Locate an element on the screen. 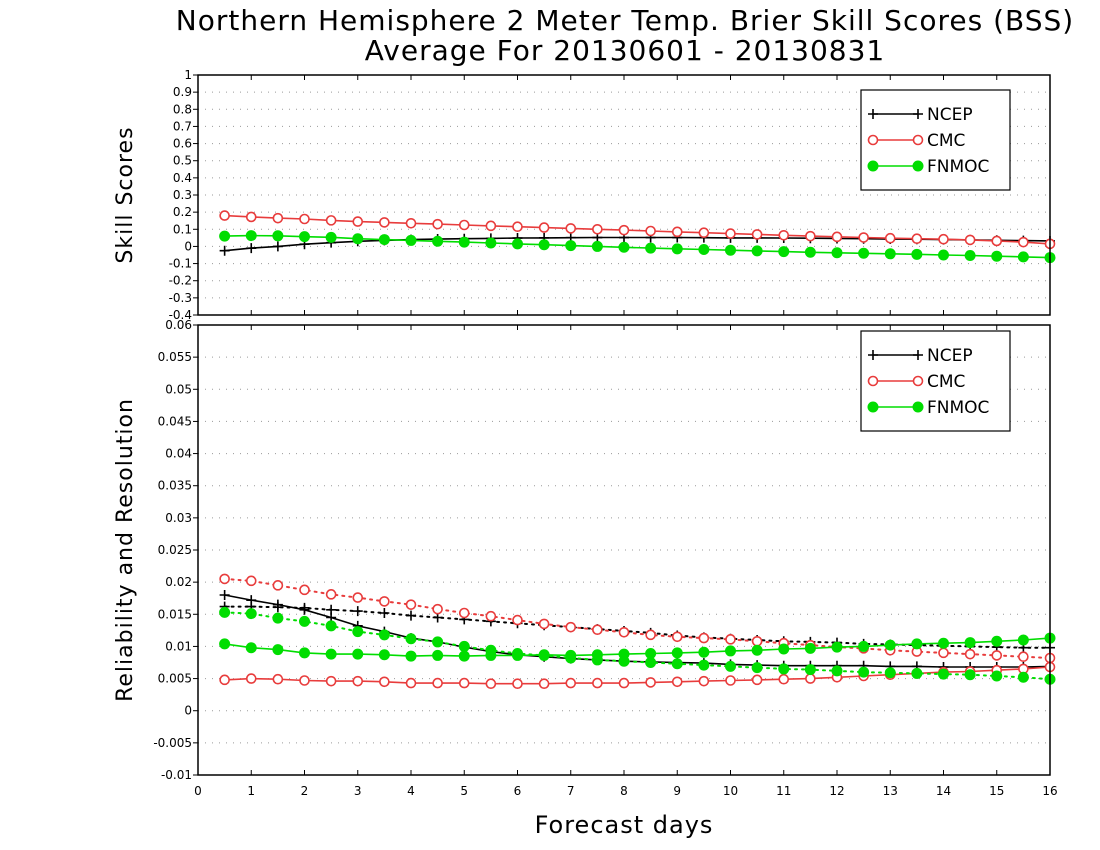 The image size is (1100, 850). bottom-ytick-label: -0.005 is located at coordinates (172, 743).